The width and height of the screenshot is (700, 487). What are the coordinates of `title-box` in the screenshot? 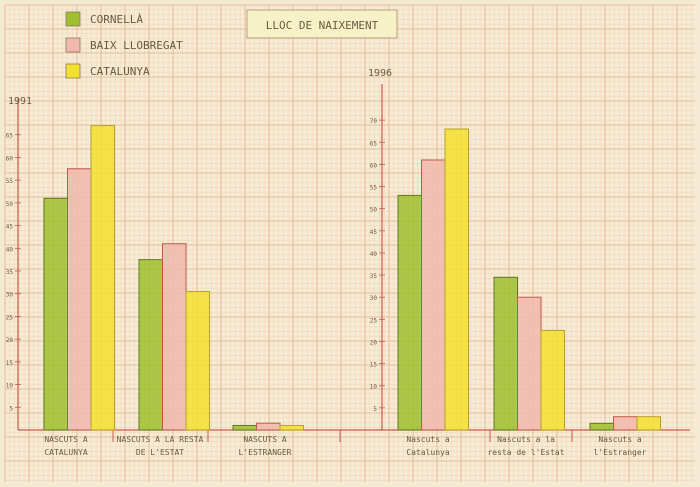 It's located at (322, 24).